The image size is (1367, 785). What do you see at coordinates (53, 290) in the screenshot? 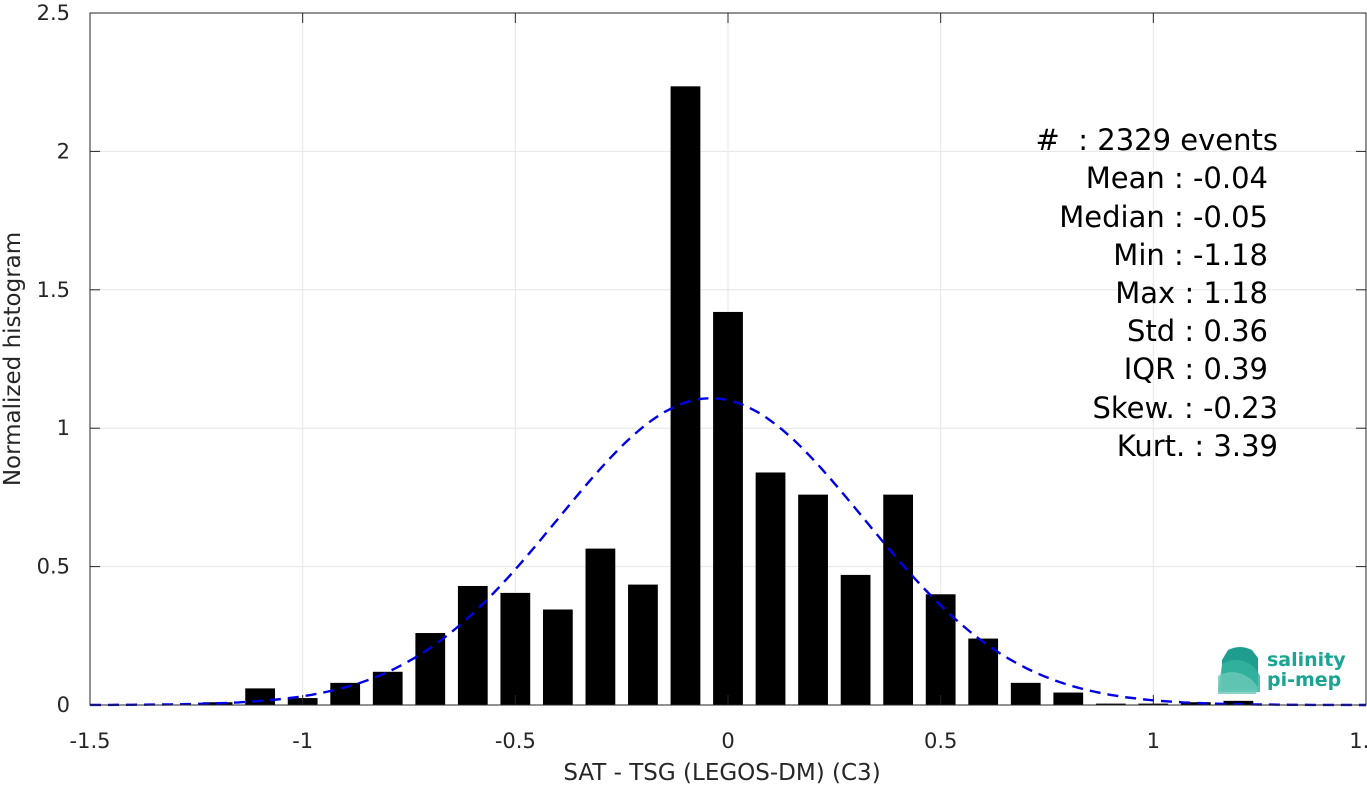
I see `y-tick-label: 1.5` at bounding box center [53, 290].